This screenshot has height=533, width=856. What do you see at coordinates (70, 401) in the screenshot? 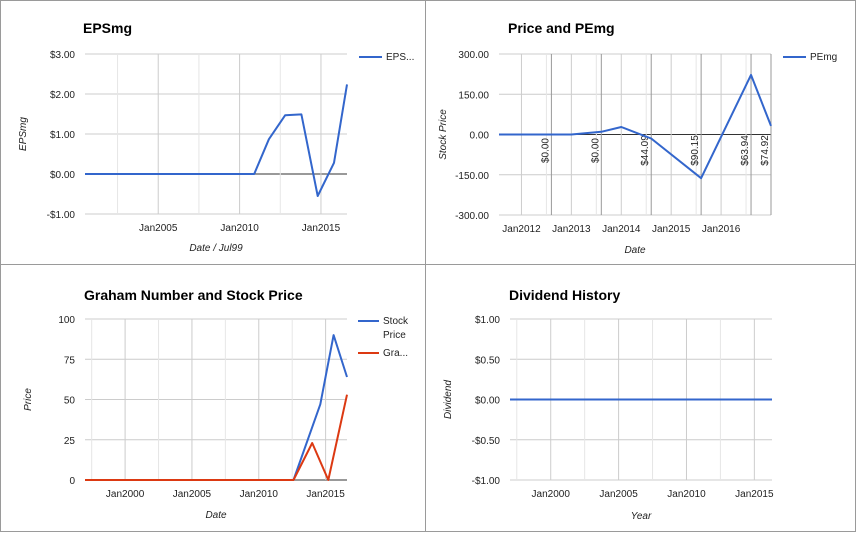
I see `y-tick-label: 50` at bounding box center [70, 401].